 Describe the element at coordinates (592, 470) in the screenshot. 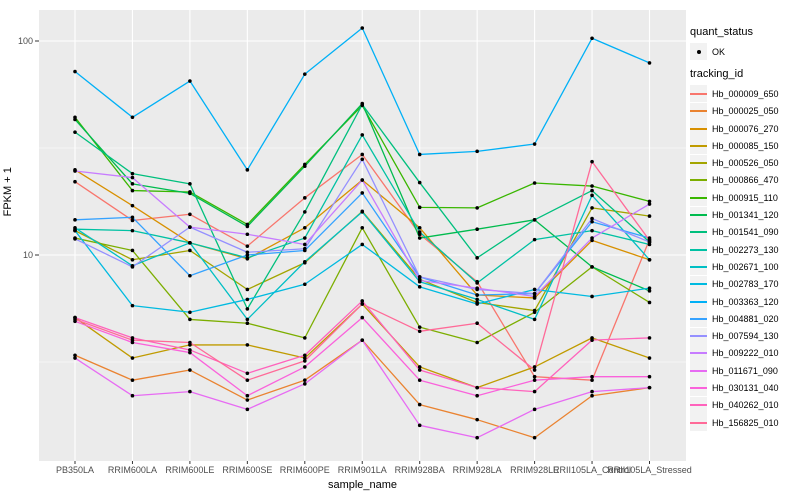

I see `x-tick-label: RRII105LA_Control` at that location.